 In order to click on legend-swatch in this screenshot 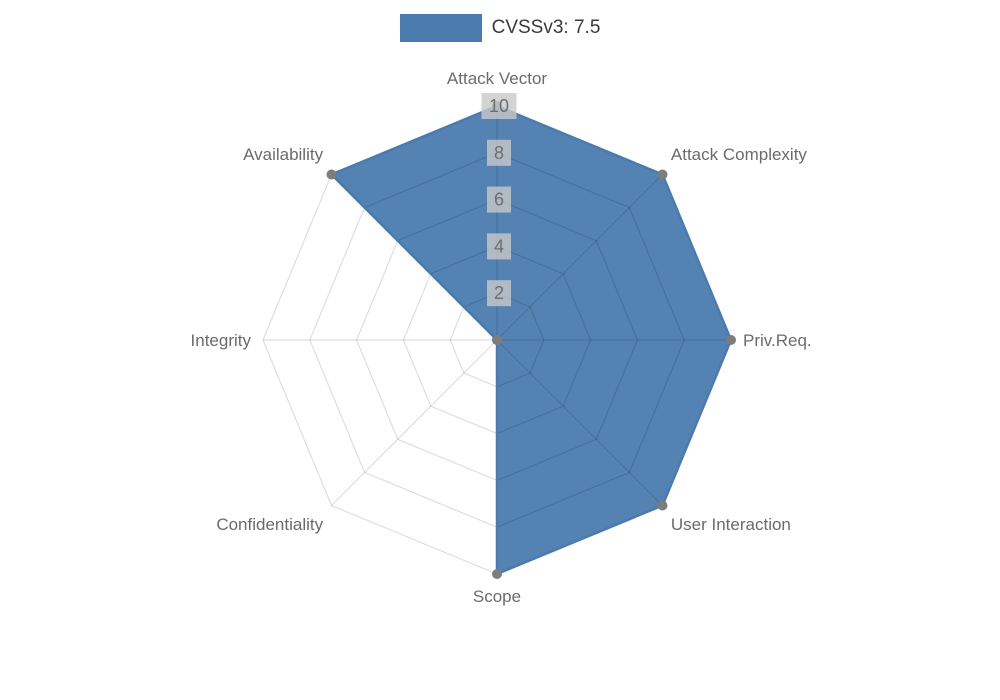, I will do `click(440, 28)`.